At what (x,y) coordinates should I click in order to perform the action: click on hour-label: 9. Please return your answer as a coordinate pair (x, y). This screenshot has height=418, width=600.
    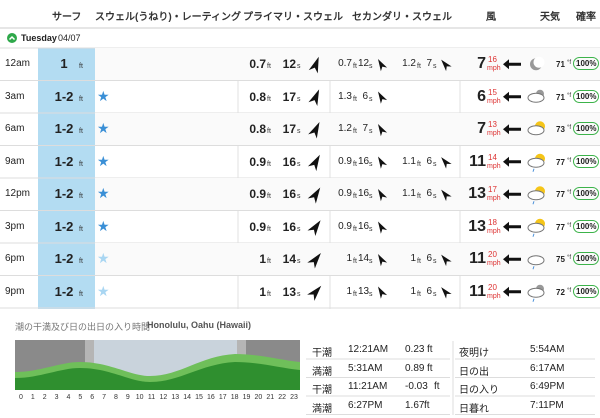
    Looking at the image, I should click on (127, 397).